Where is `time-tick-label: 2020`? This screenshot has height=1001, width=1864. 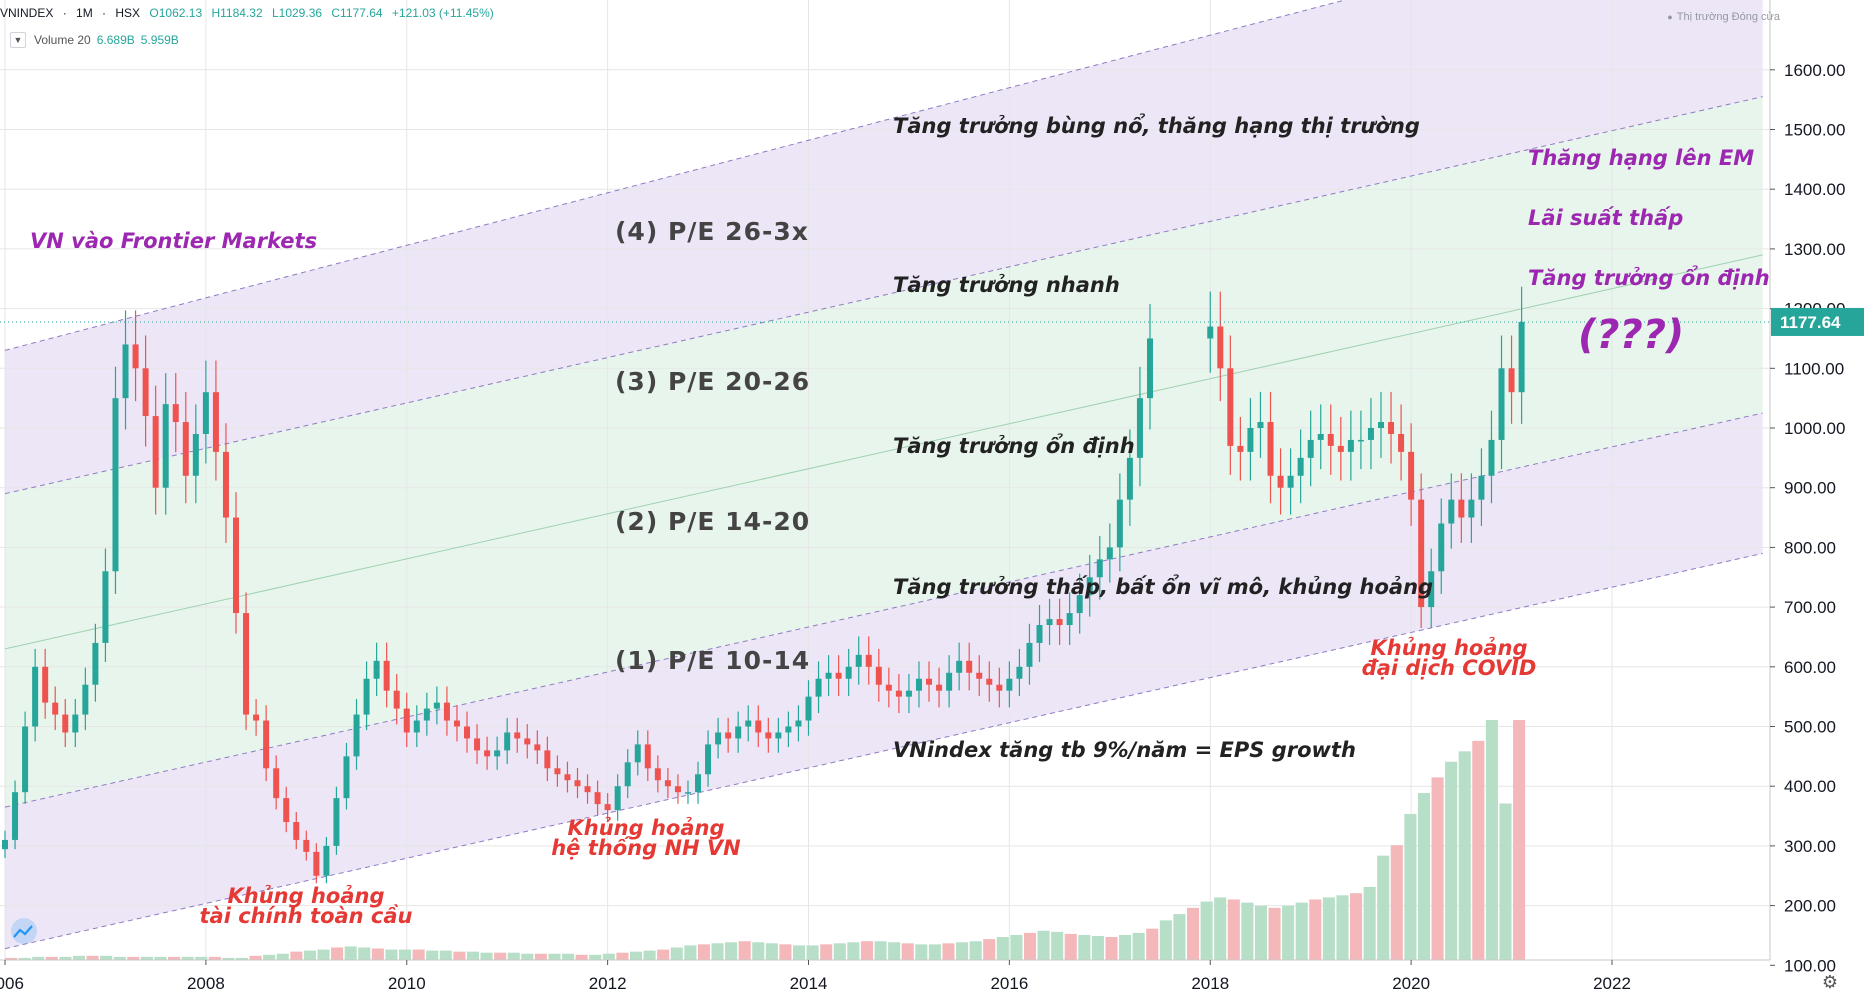
time-tick-label: 2020 is located at coordinates (1411, 983).